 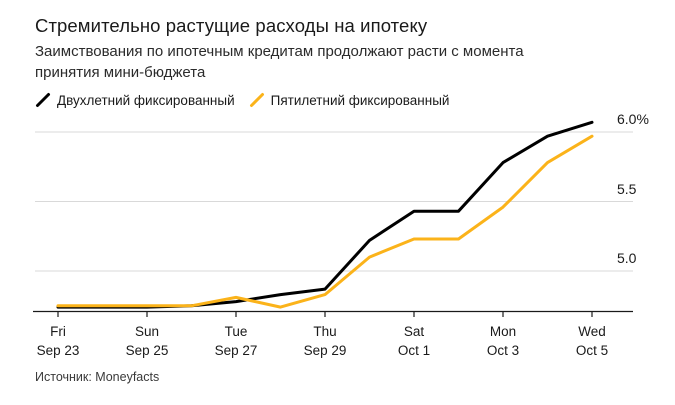 What do you see at coordinates (325, 341) in the screenshot?
I see `xtick-label-sep29: Thu Sep 29` at bounding box center [325, 341].